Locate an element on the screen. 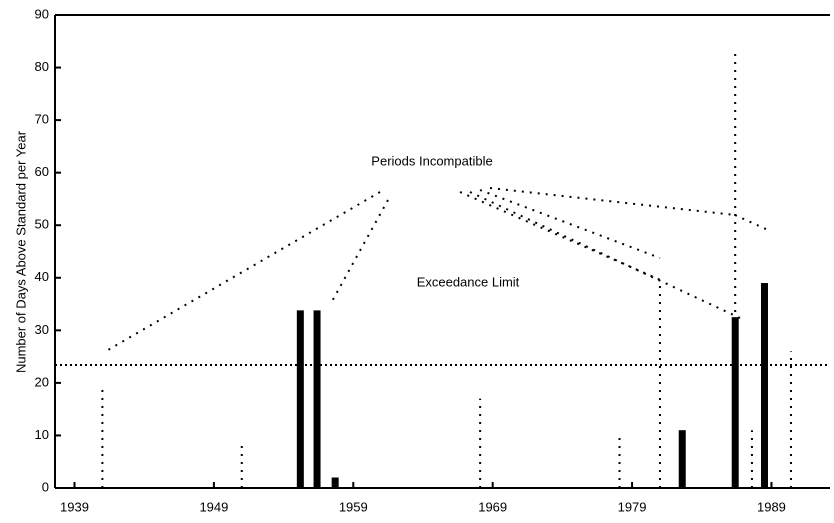 The height and width of the screenshot is (523, 834). annotation: Periods Incompatible is located at coordinates (431, 160).